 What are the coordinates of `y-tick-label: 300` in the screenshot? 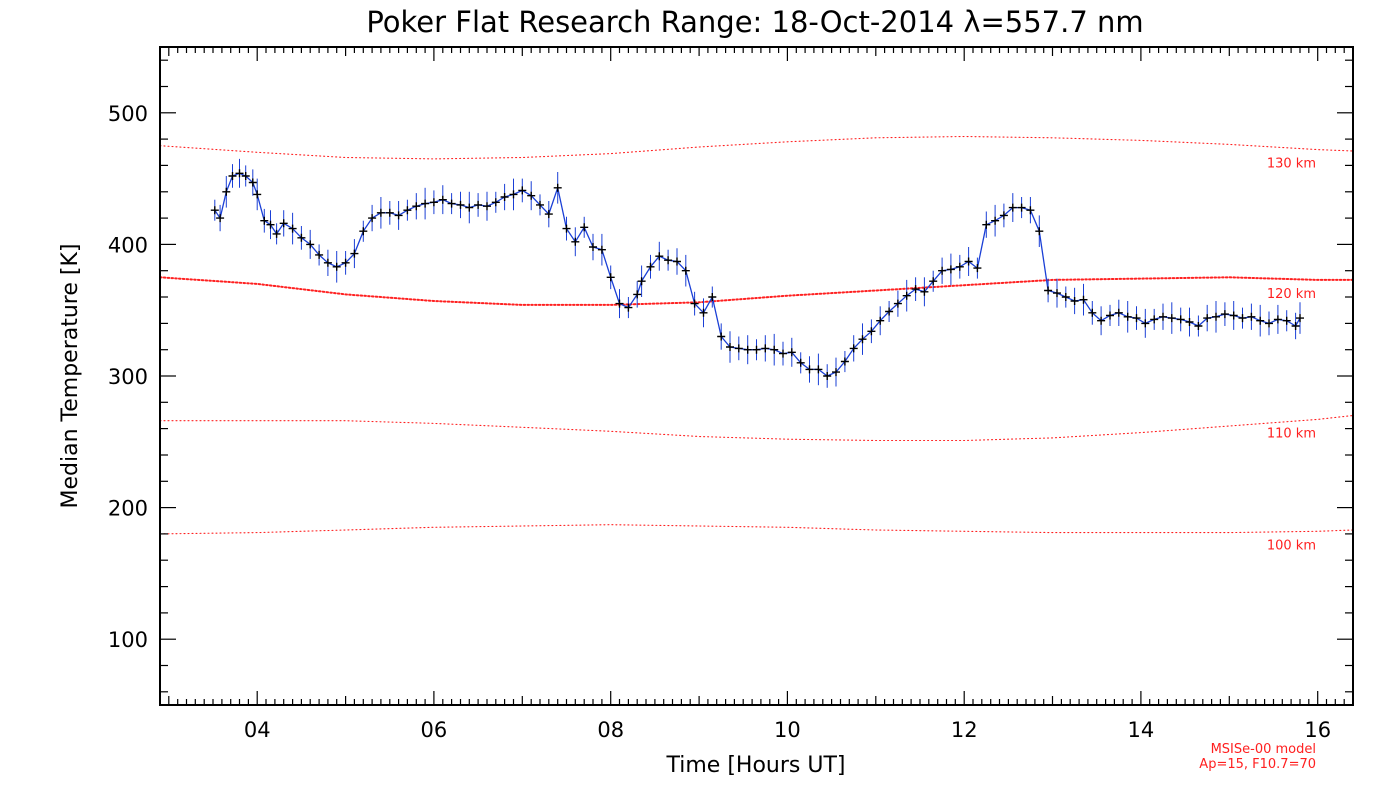 It's located at (128, 377).